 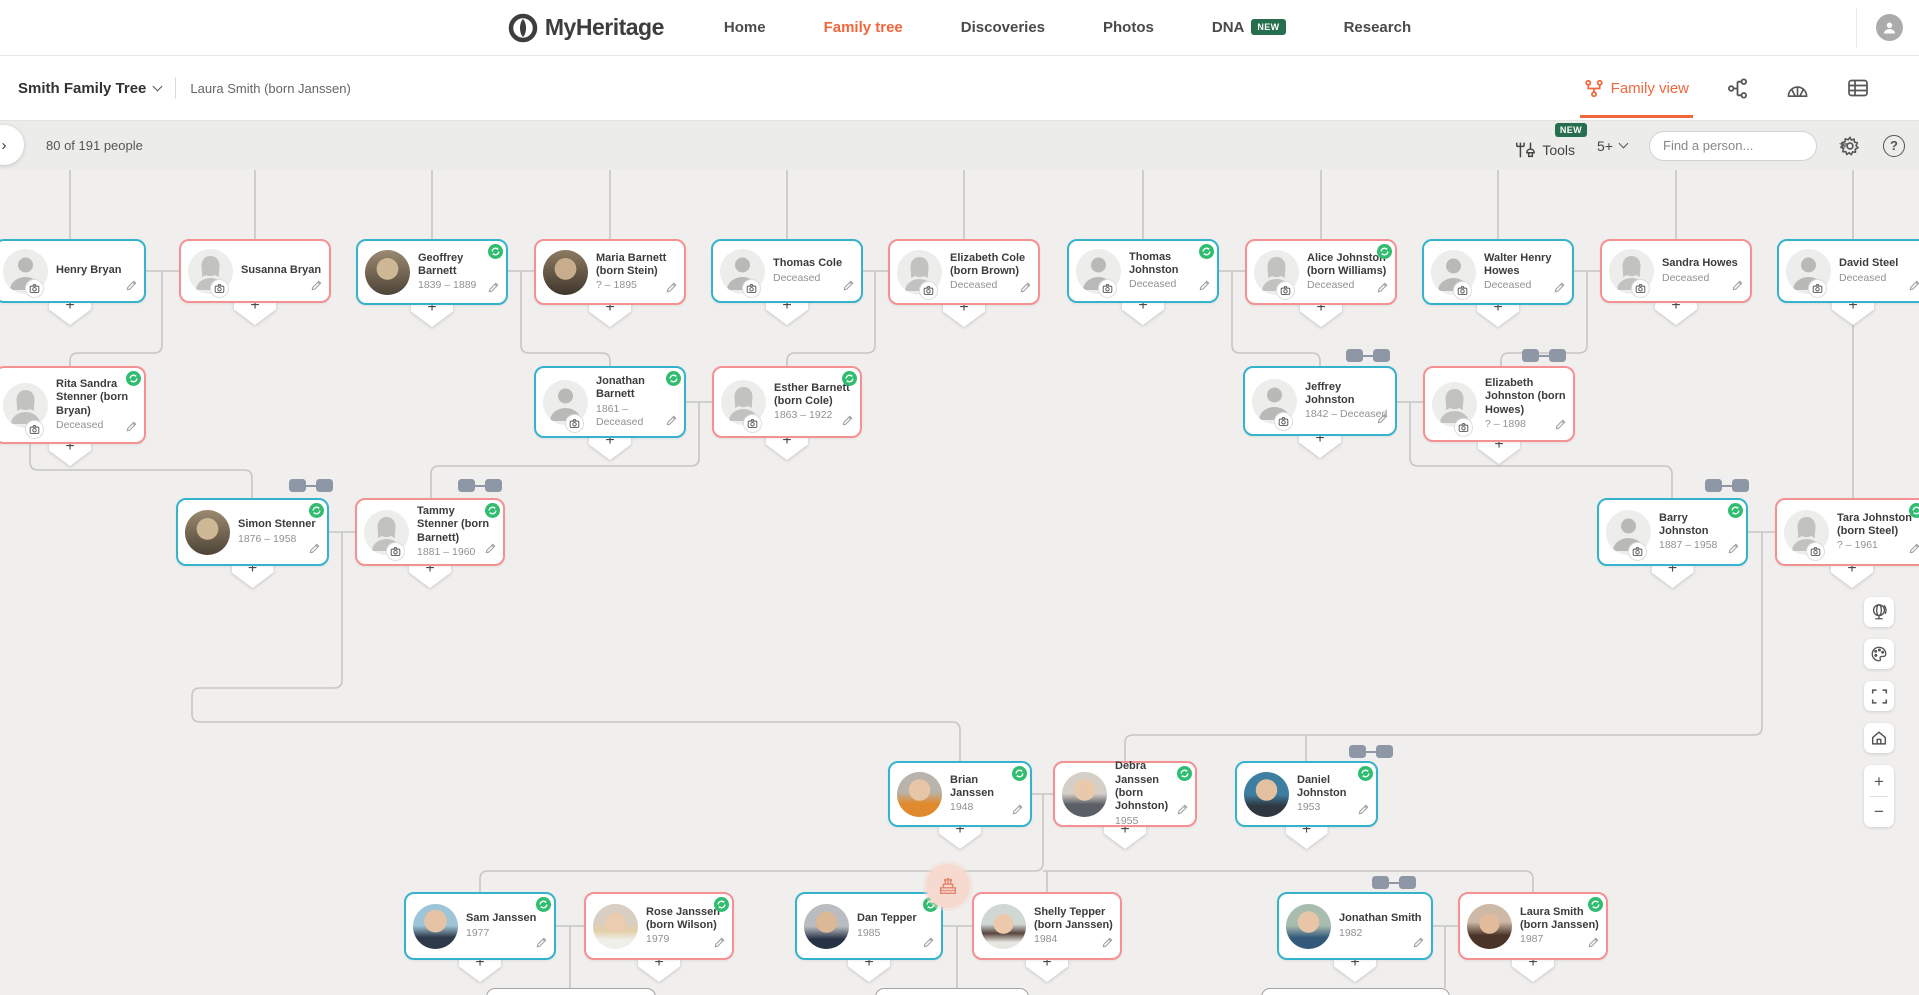 What do you see at coordinates (1533, 926) in the screenshot?
I see `person-card: Laura Smith (born Janssen) 1987` at bounding box center [1533, 926].